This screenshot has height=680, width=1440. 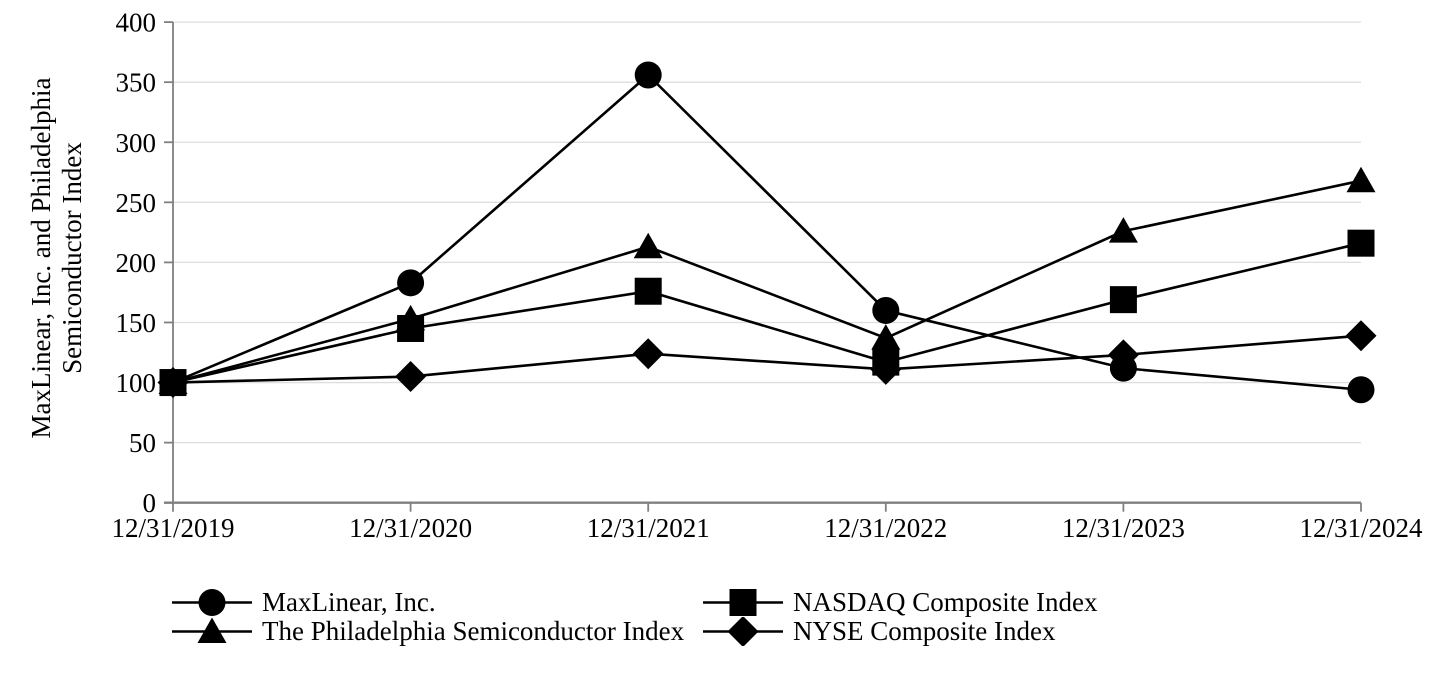 I want to click on y-tick-label: 300, so click(x=136, y=143).